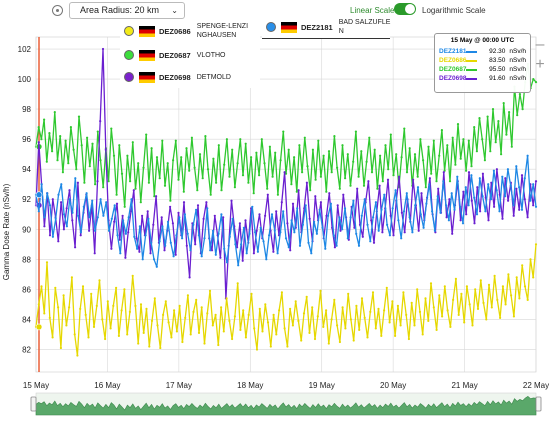 Image resolution: width=550 pixels, height=424 pixels. What do you see at coordinates (405, 9) in the screenshot?
I see `scale-toggle` at bounding box center [405, 9].